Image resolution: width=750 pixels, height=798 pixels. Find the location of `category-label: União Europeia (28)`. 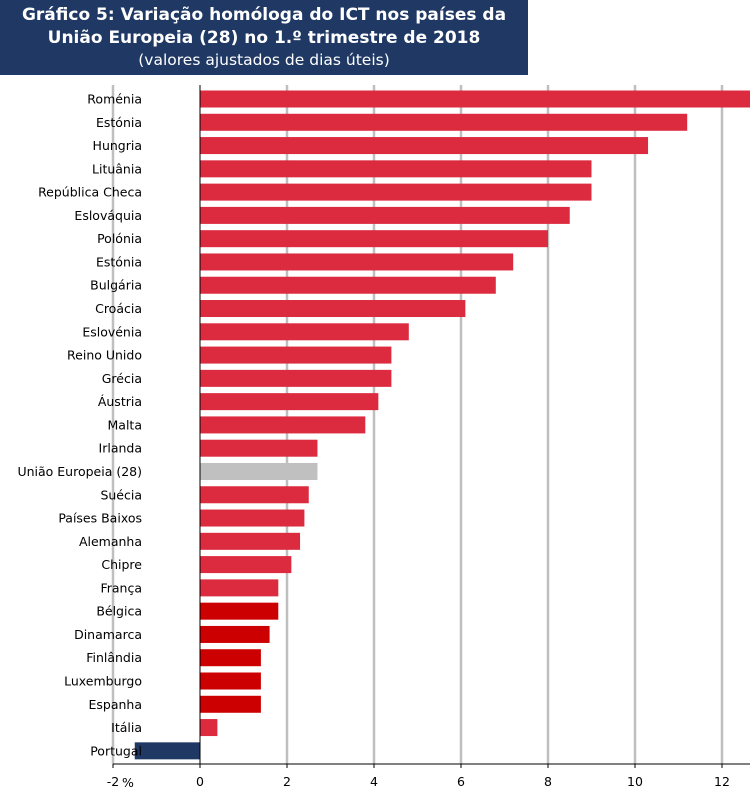

category-label: União Europeia (28) is located at coordinates (79, 471).